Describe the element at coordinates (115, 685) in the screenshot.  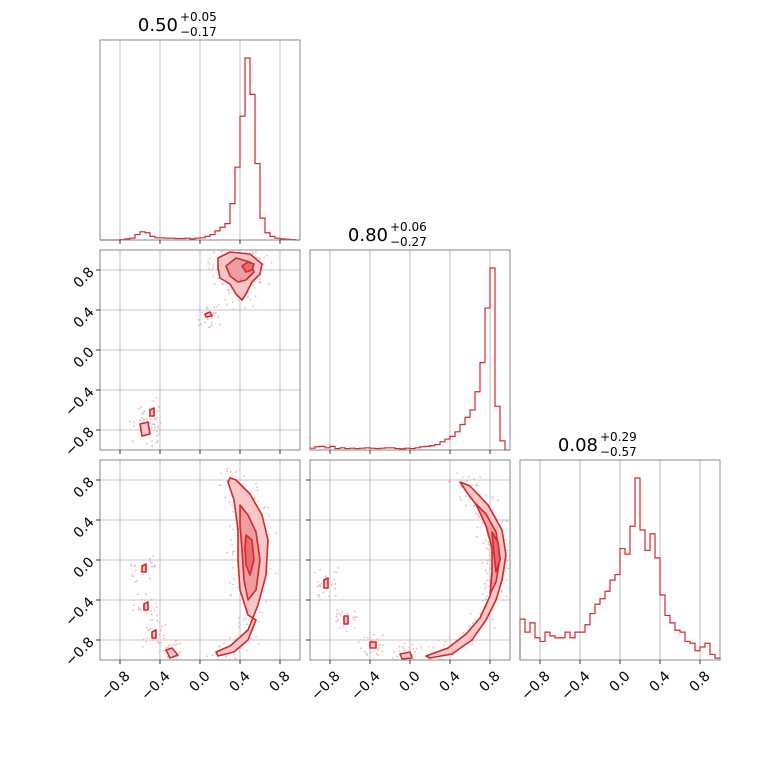
I see `x-tick-label: −0.8` at that location.